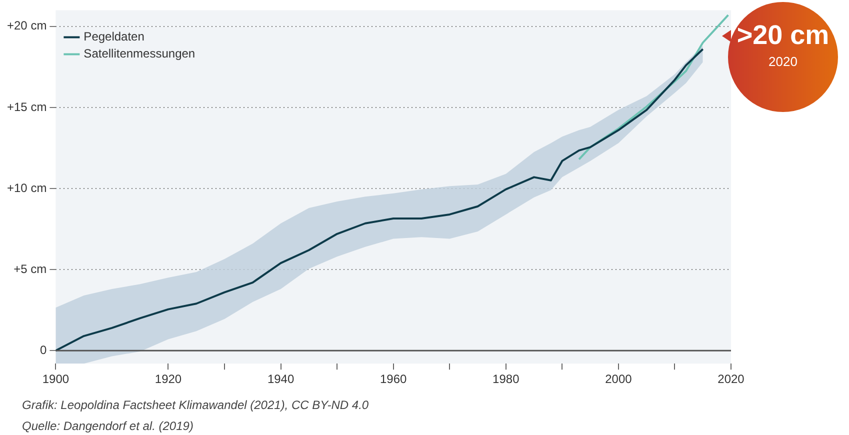 The height and width of the screenshot is (435, 849). I want to click on x-tick-label: 1920, so click(168, 379).